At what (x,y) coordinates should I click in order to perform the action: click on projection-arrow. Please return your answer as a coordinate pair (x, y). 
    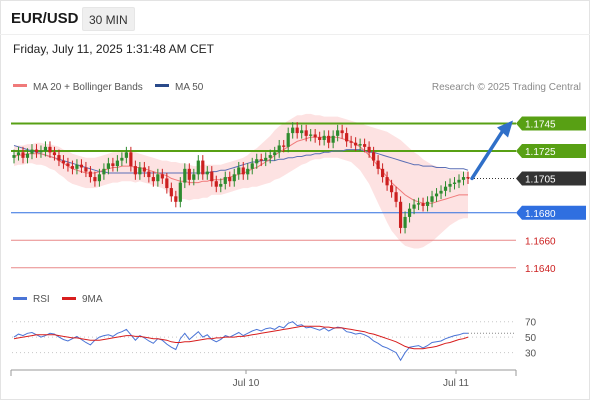
    Looking at the image, I should click on (491, 150).